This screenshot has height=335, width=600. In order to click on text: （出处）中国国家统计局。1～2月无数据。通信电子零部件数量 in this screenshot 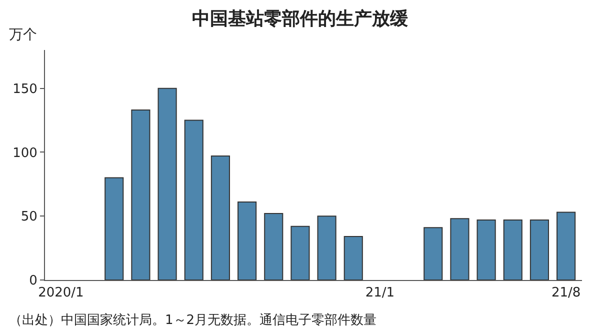, I will do `click(193, 320)`.